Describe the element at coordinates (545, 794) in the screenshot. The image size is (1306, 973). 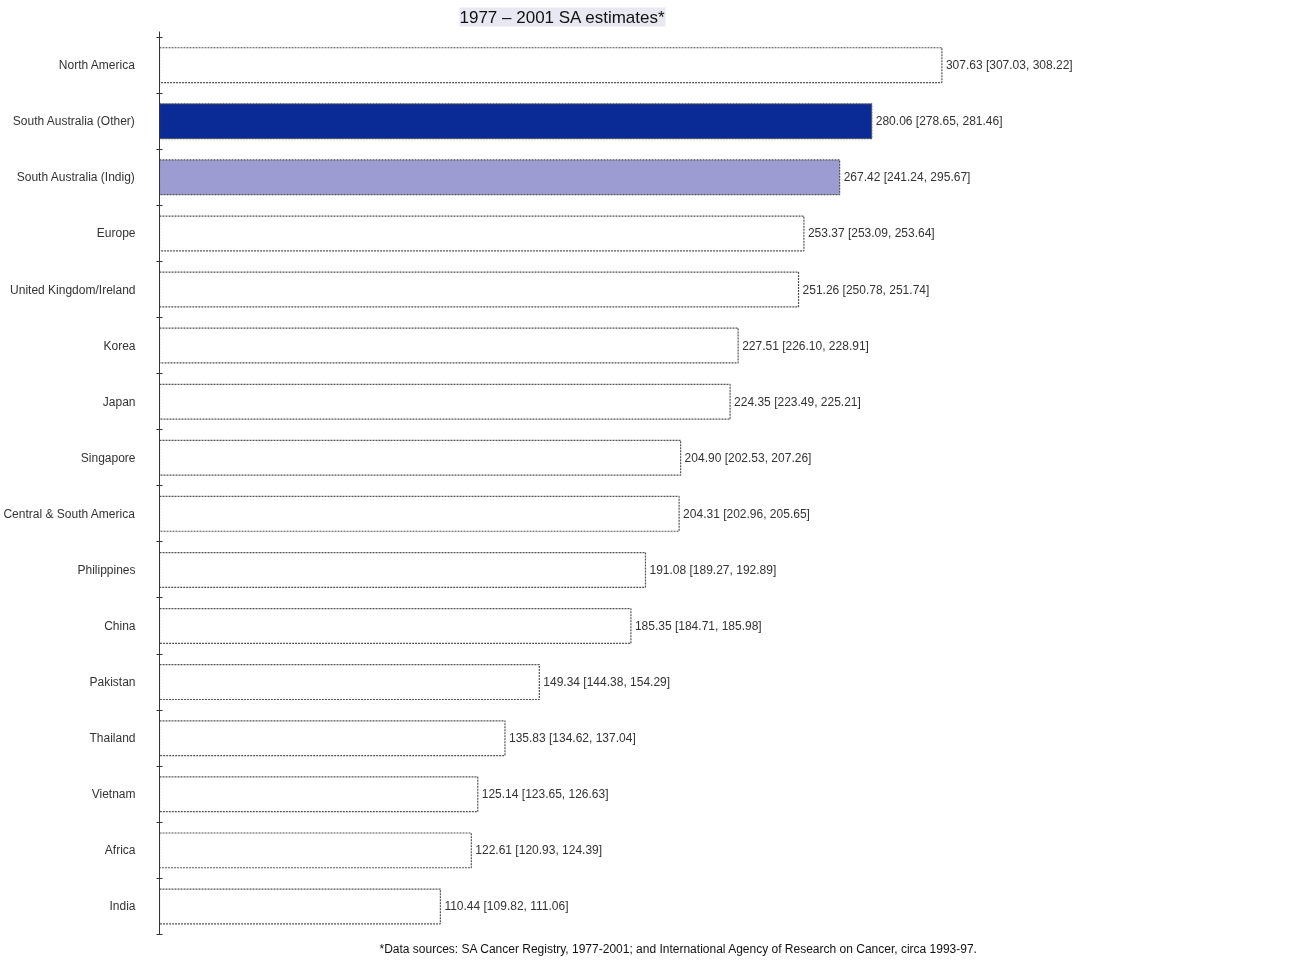
I see `data-label: 125.14 [123.65, 126.63]` at that location.